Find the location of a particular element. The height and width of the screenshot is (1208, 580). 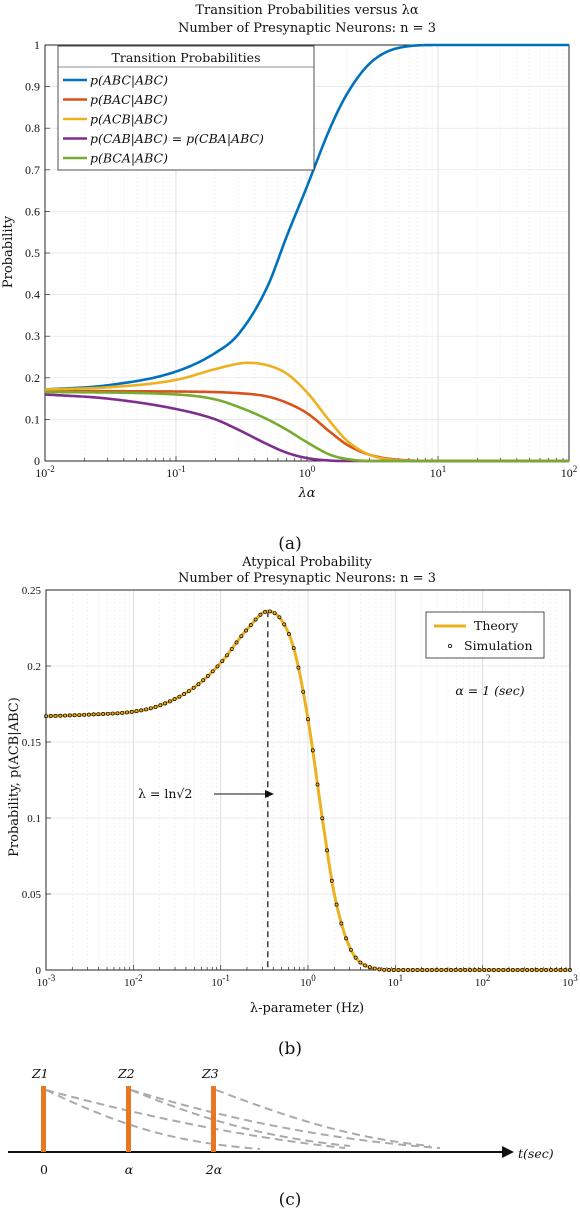

chart-a-legend-label-0: p(ABC|ABC) is located at coordinates (129, 80).